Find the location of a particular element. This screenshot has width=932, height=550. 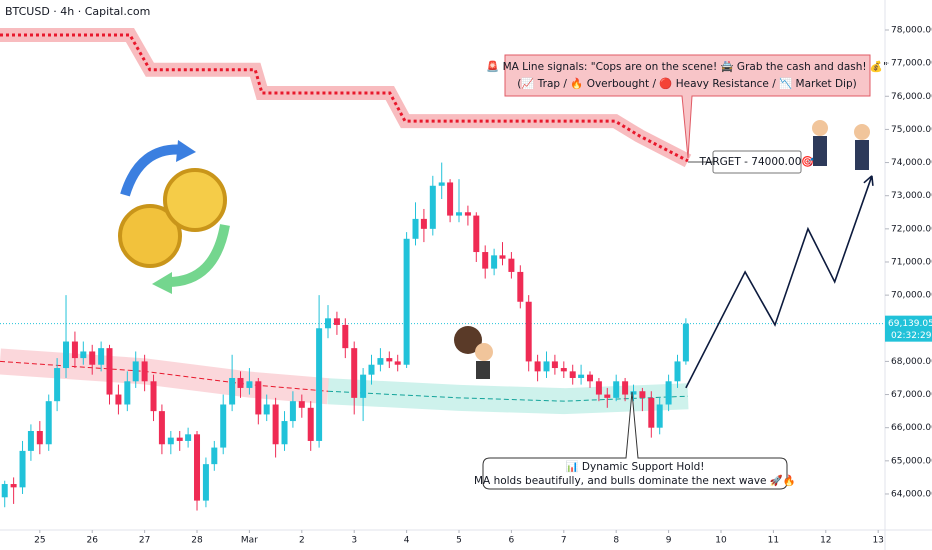

target-text: TARGET - 74000.00🎯 is located at coordinates (757, 161).